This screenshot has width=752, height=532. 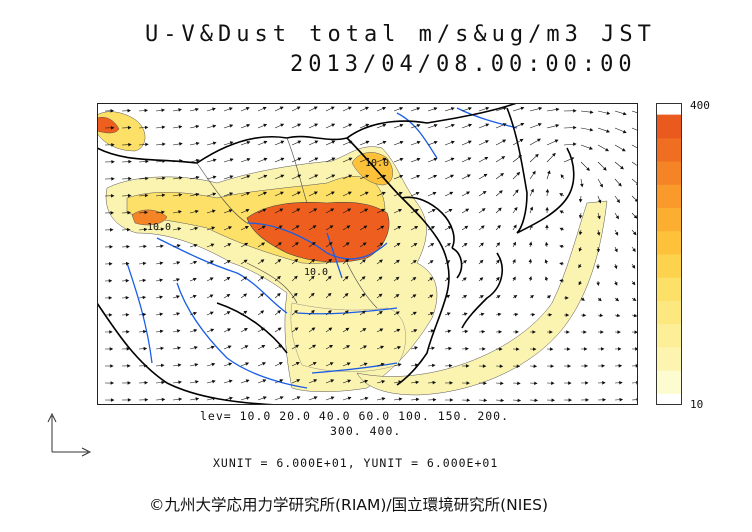 What do you see at coordinates (400, 34) in the screenshot?
I see `chart-title: U-V&Dust total m/s&ug/m3 JST` at bounding box center [400, 34].